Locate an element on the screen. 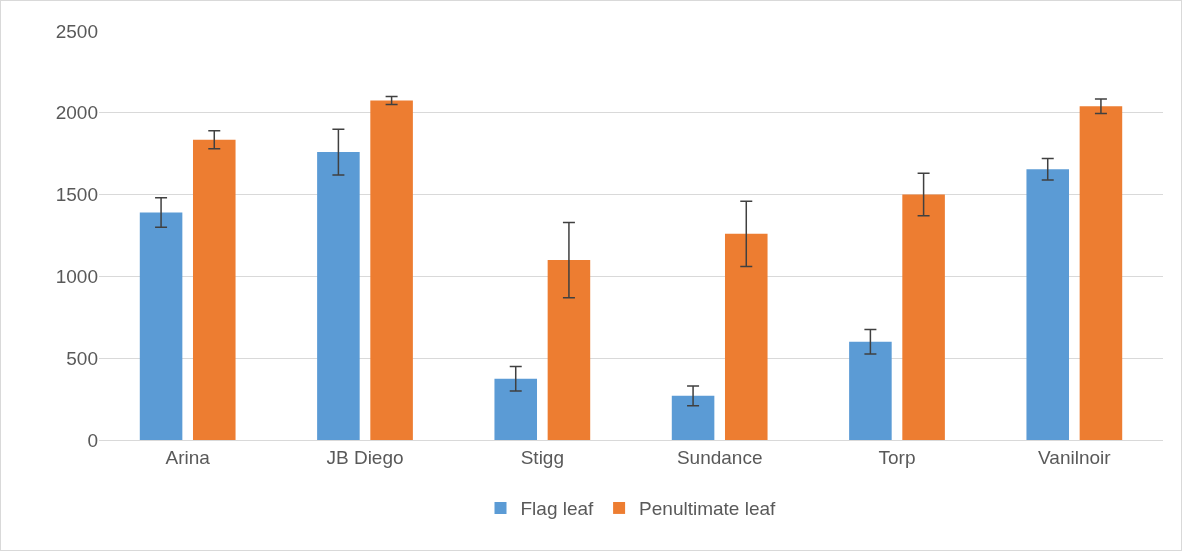 The height and width of the screenshot is (551, 1182). x-tick-label: Sundance is located at coordinates (719, 457).